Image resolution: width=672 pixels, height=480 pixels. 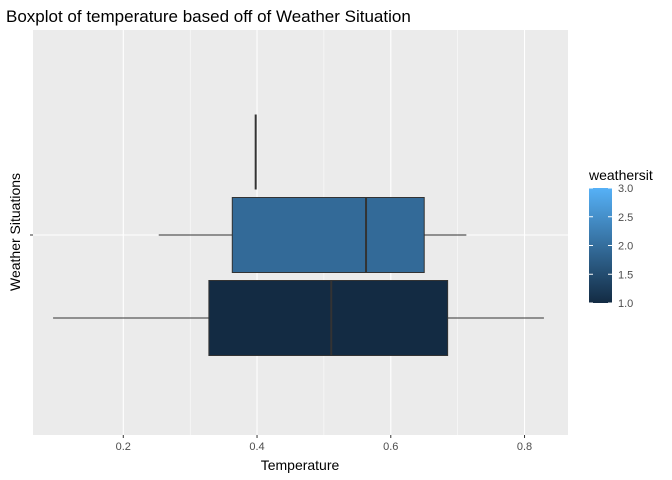 What do you see at coordinates (300, 465) in the screenshot?
I see `x-axis-title: Temperature` at bounding box center [300, 465].